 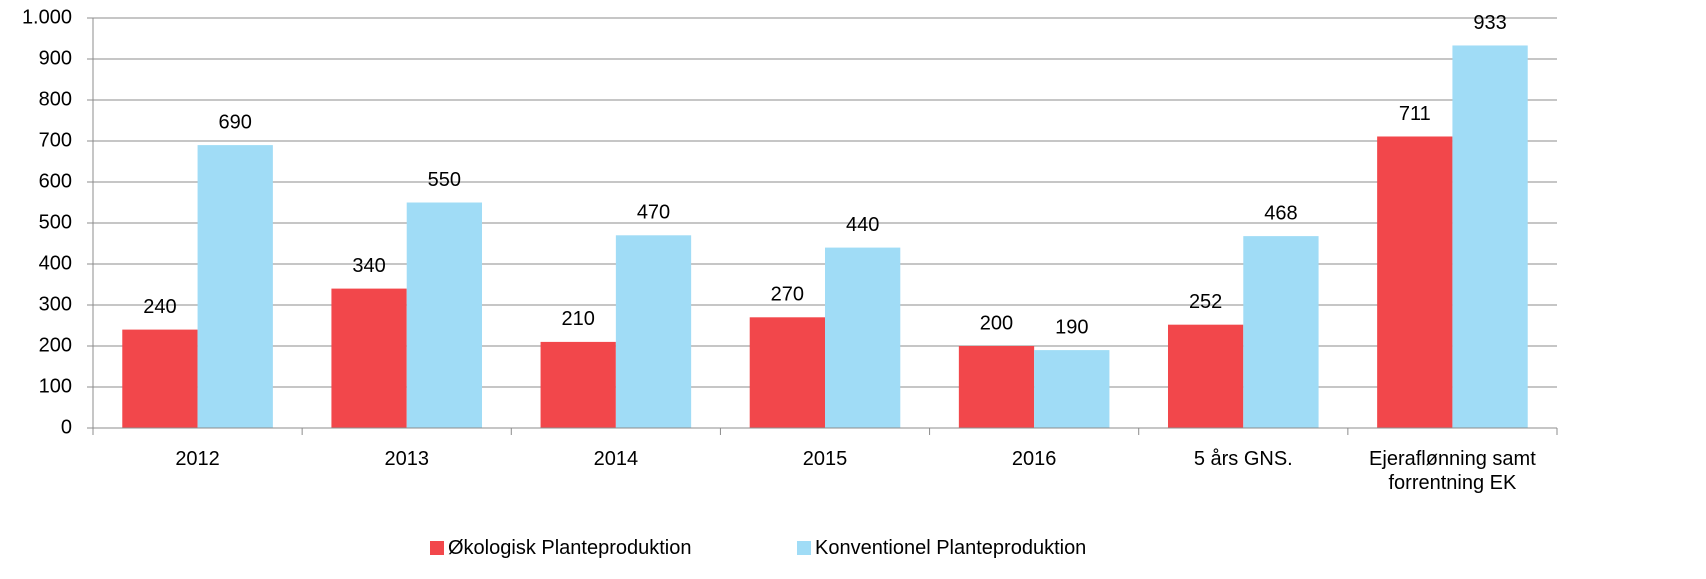 What do you see at coordinates (406, 459) in the screenshot?
I see `x-tick-label: 2013` at bounding box center [406, 459].